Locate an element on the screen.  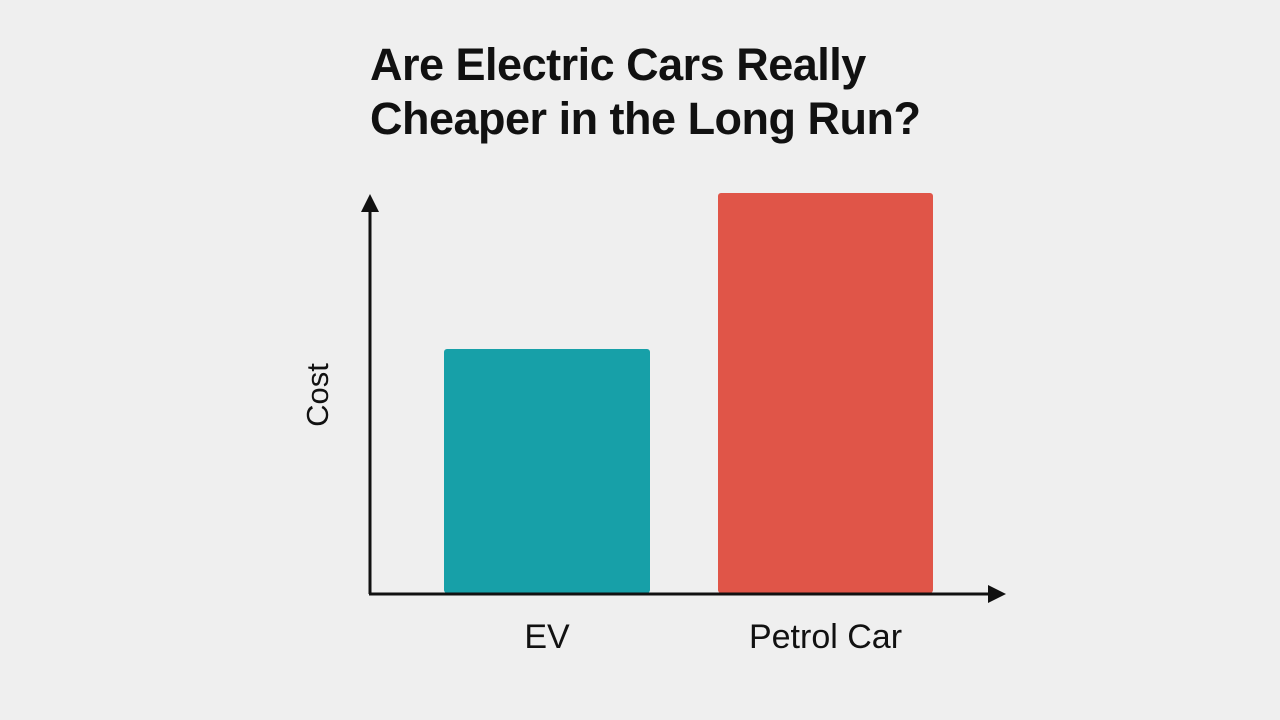
chart-title-line-1: Are Electric Cars Really is located at coordinates (618, 64).